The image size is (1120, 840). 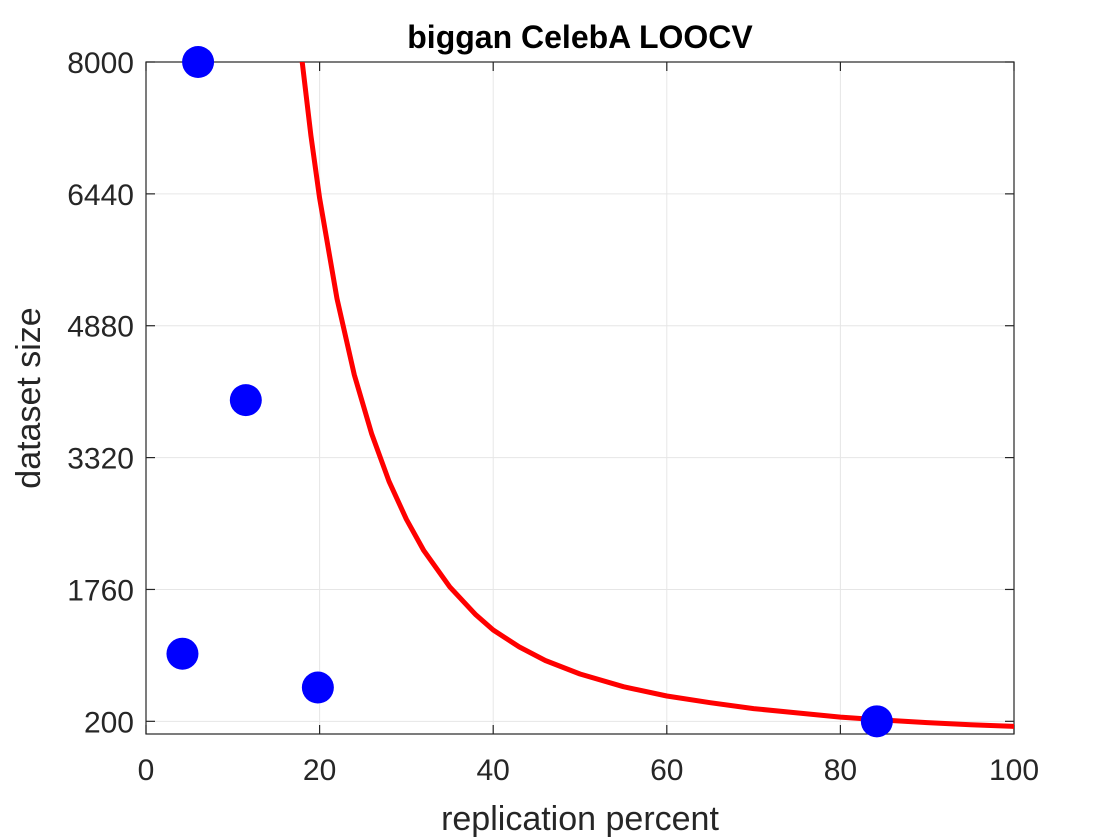 What do you see at coordinates (100, 459) in the screenshot?
I see `y-tick-label: 3320` at bounding box center [100, 459].